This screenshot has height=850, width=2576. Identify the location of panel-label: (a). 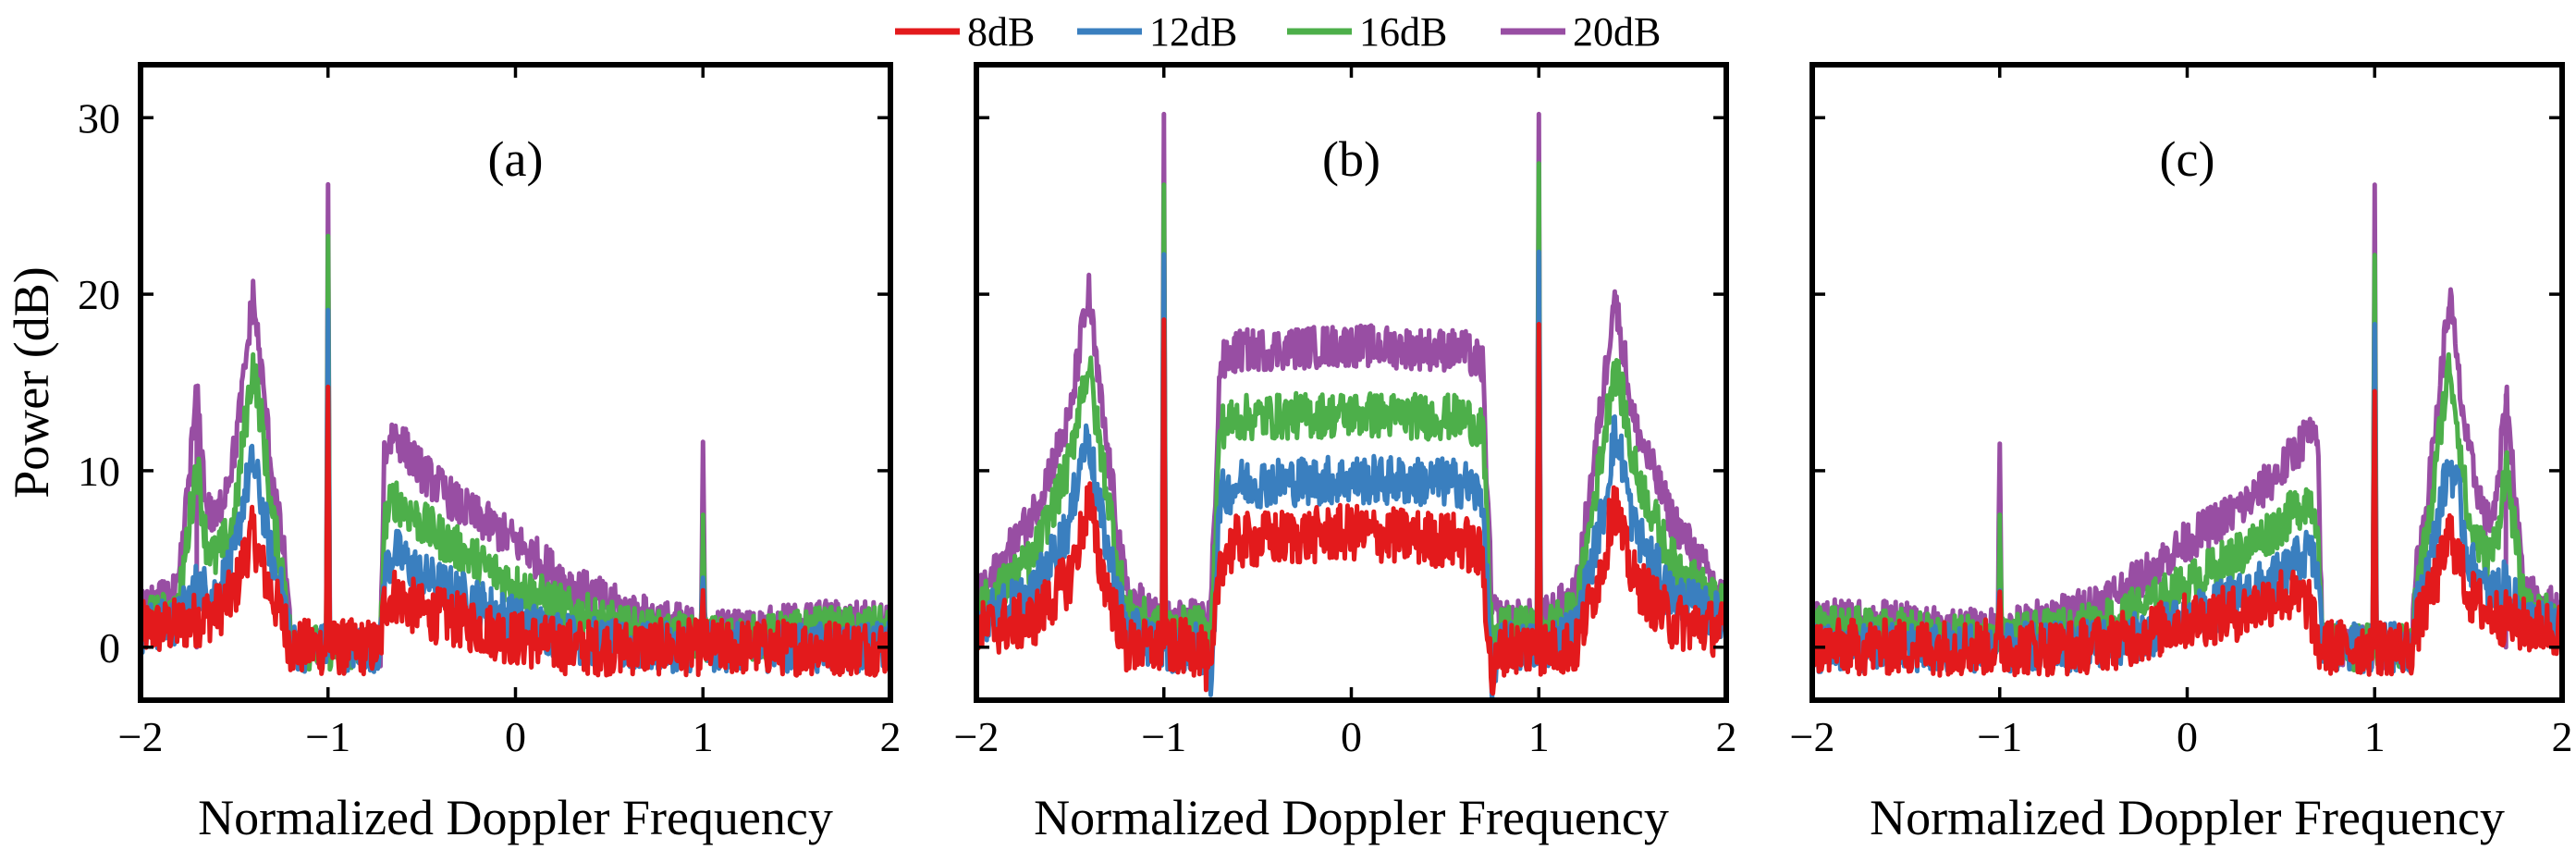
(516, 159).